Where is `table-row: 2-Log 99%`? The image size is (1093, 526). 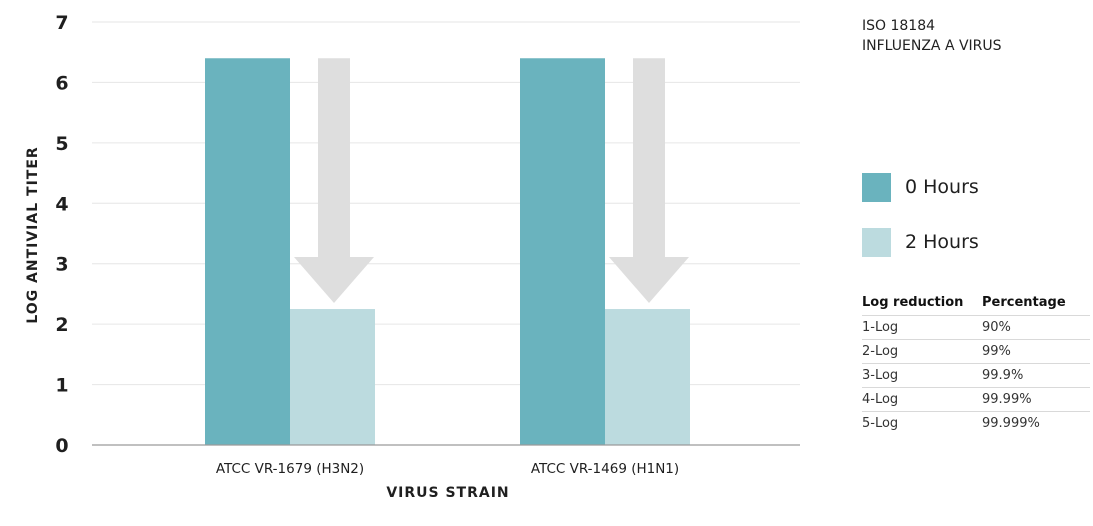
table-row: 2-Log 99% is located at coordinates (976, 351).